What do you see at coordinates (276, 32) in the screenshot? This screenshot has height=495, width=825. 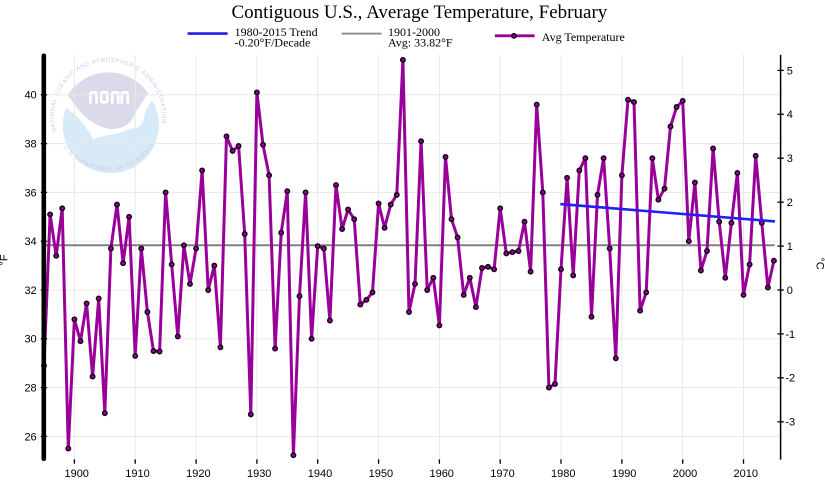 I see `svg-text: 1980-2015 Trend` at bounding box center [276, 32].